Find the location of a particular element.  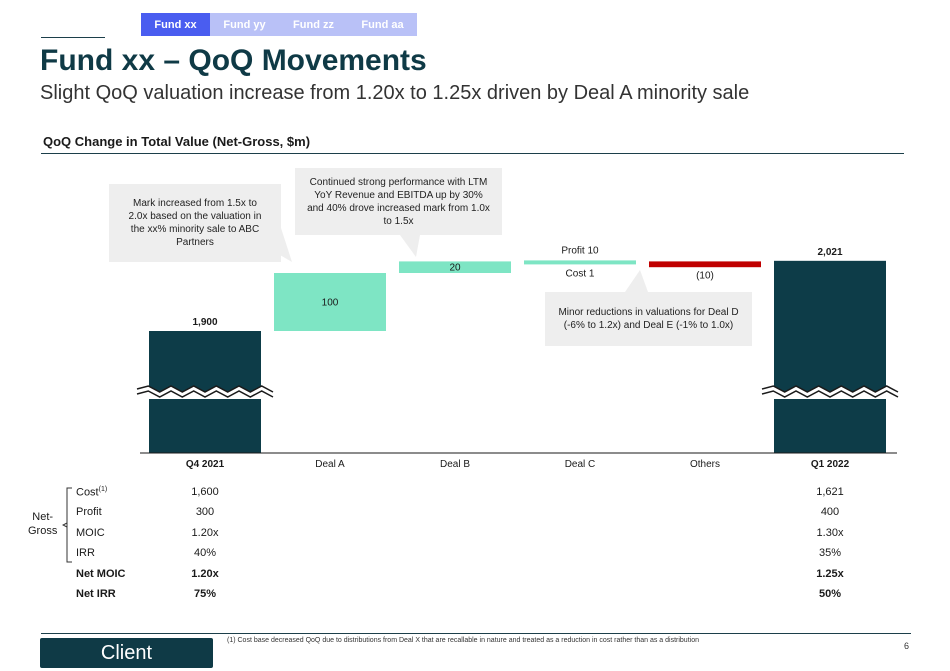

table-row-label: Cost(1) is located at coordinates (91, 492).